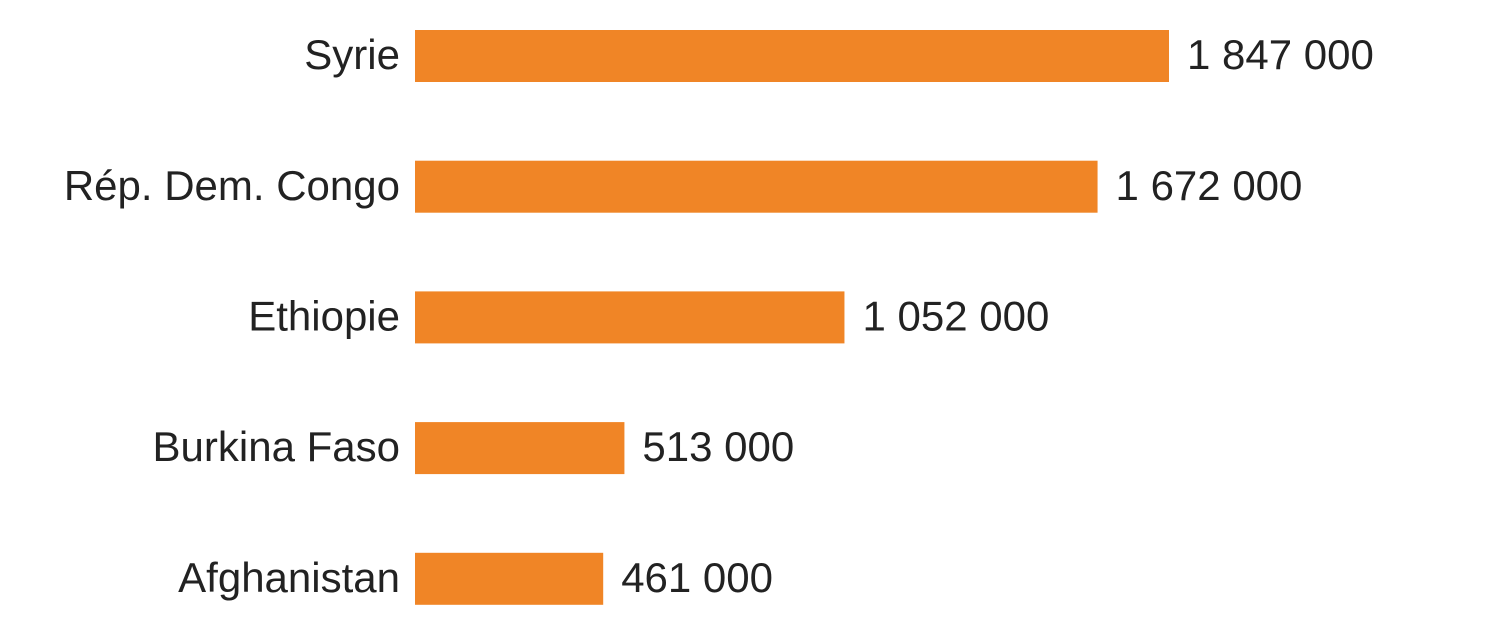 Image resolution: width=1500 pixels, height=636 pixels. I want to click on category-label: Afghanistan, so click(289, 577).